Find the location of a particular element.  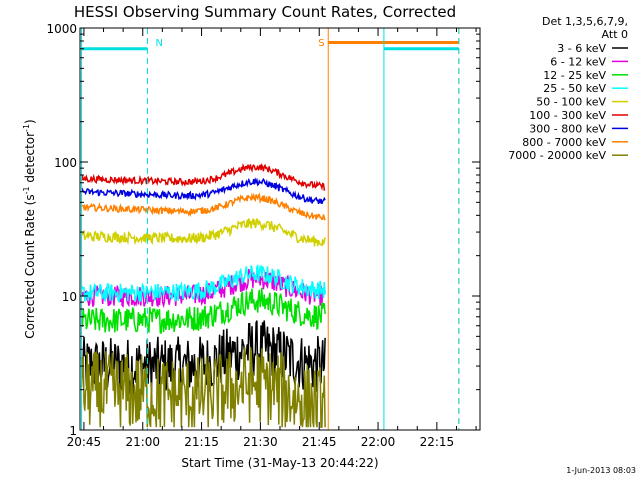

legend-label: 6 - 12 keV is located at coordinates (578, 61).